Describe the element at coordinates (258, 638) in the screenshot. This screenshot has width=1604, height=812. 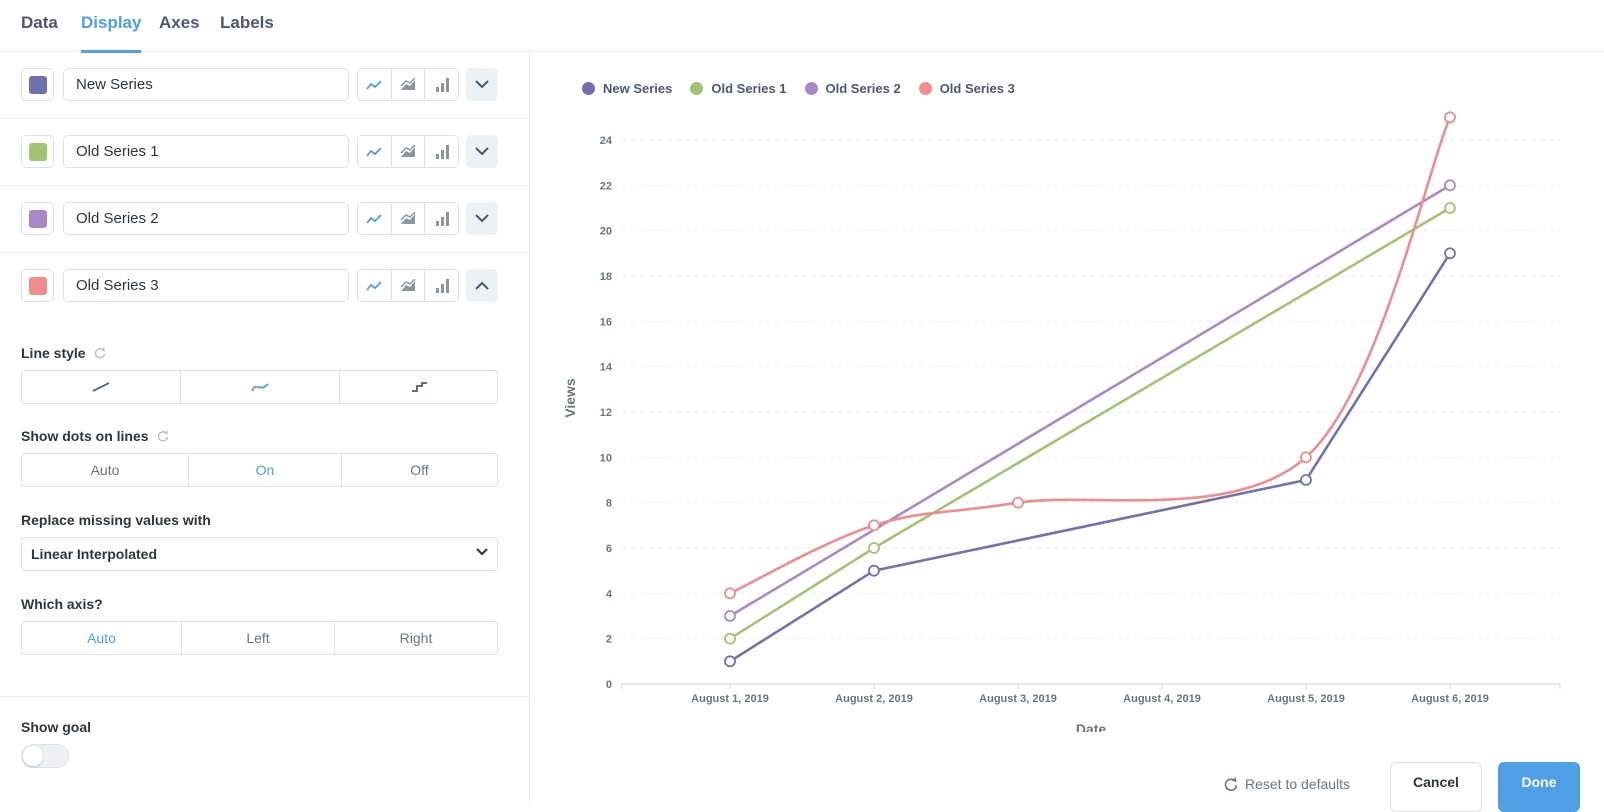
I see `axis-left-option: Left` at that location.